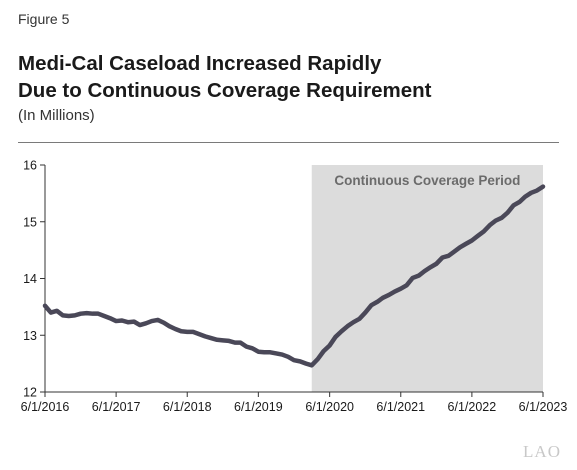 This screenshot has width=577, height=470. Describe the element at coordinates (30, 336) in the screenshot. I see `y-tick-label: 13` at that location.